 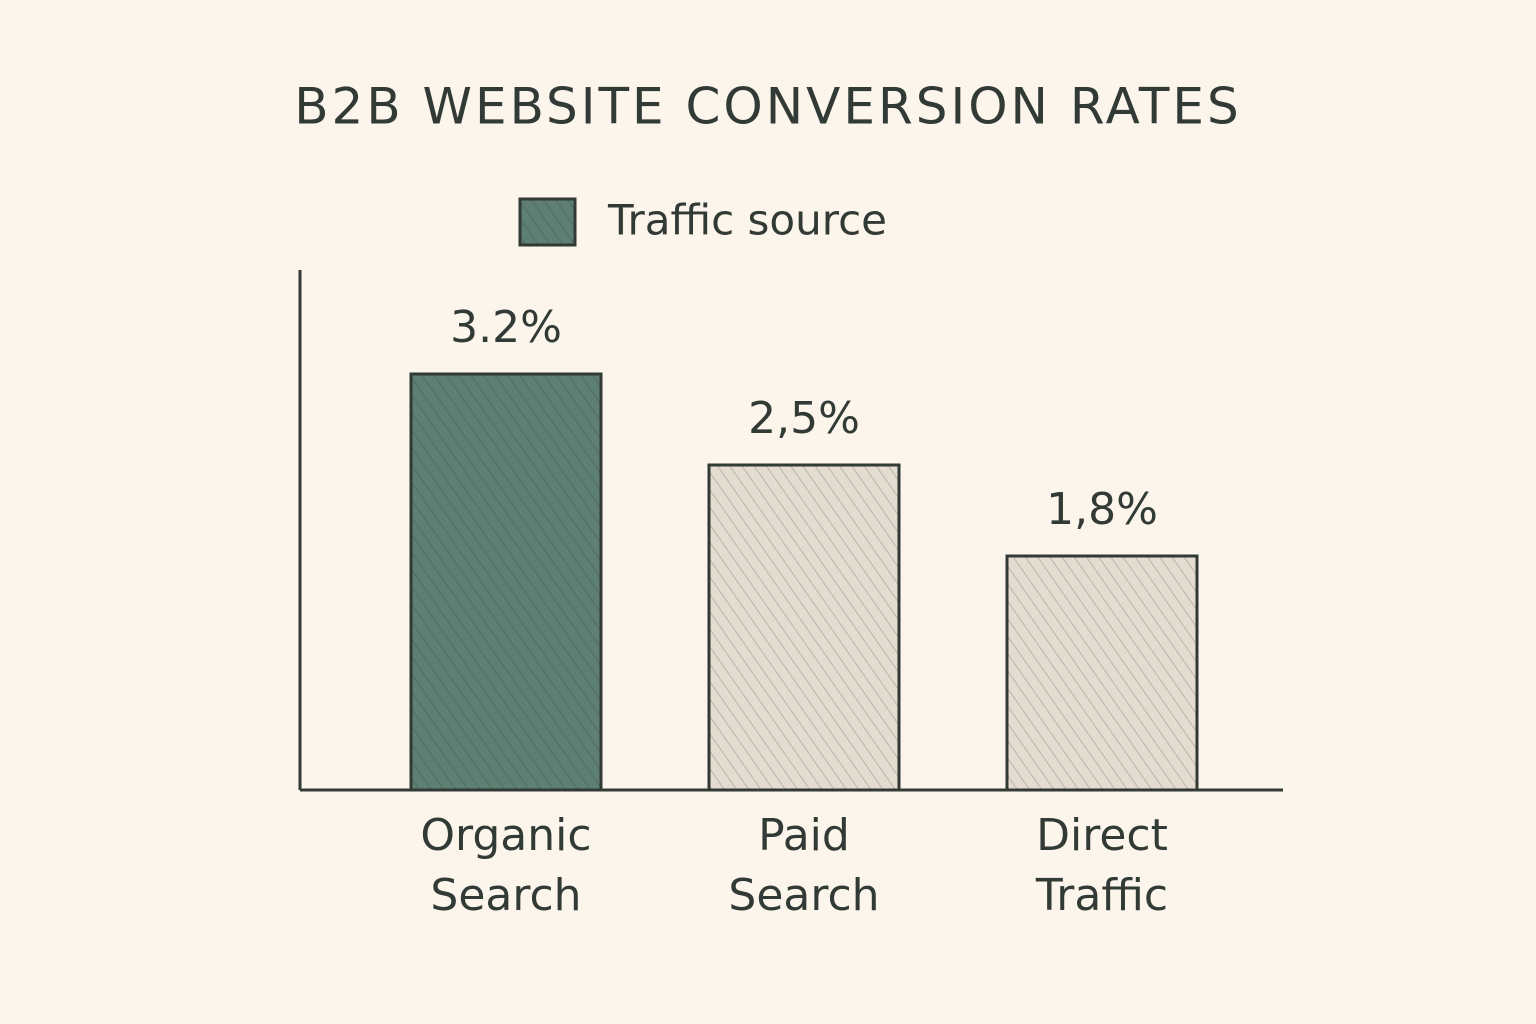 I want to click on value-label: 2,5%, so click(x=804, y=418).